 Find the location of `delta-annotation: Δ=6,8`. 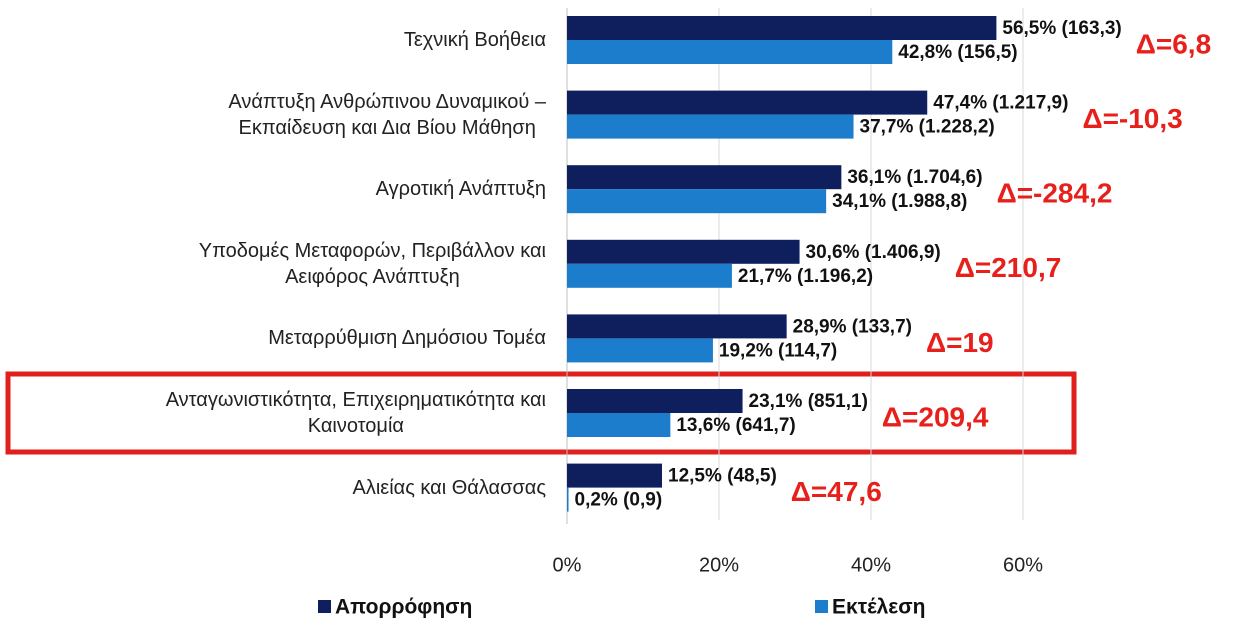

delta-annotation: Δ=6,8 is located at coordinates (1173, 43).